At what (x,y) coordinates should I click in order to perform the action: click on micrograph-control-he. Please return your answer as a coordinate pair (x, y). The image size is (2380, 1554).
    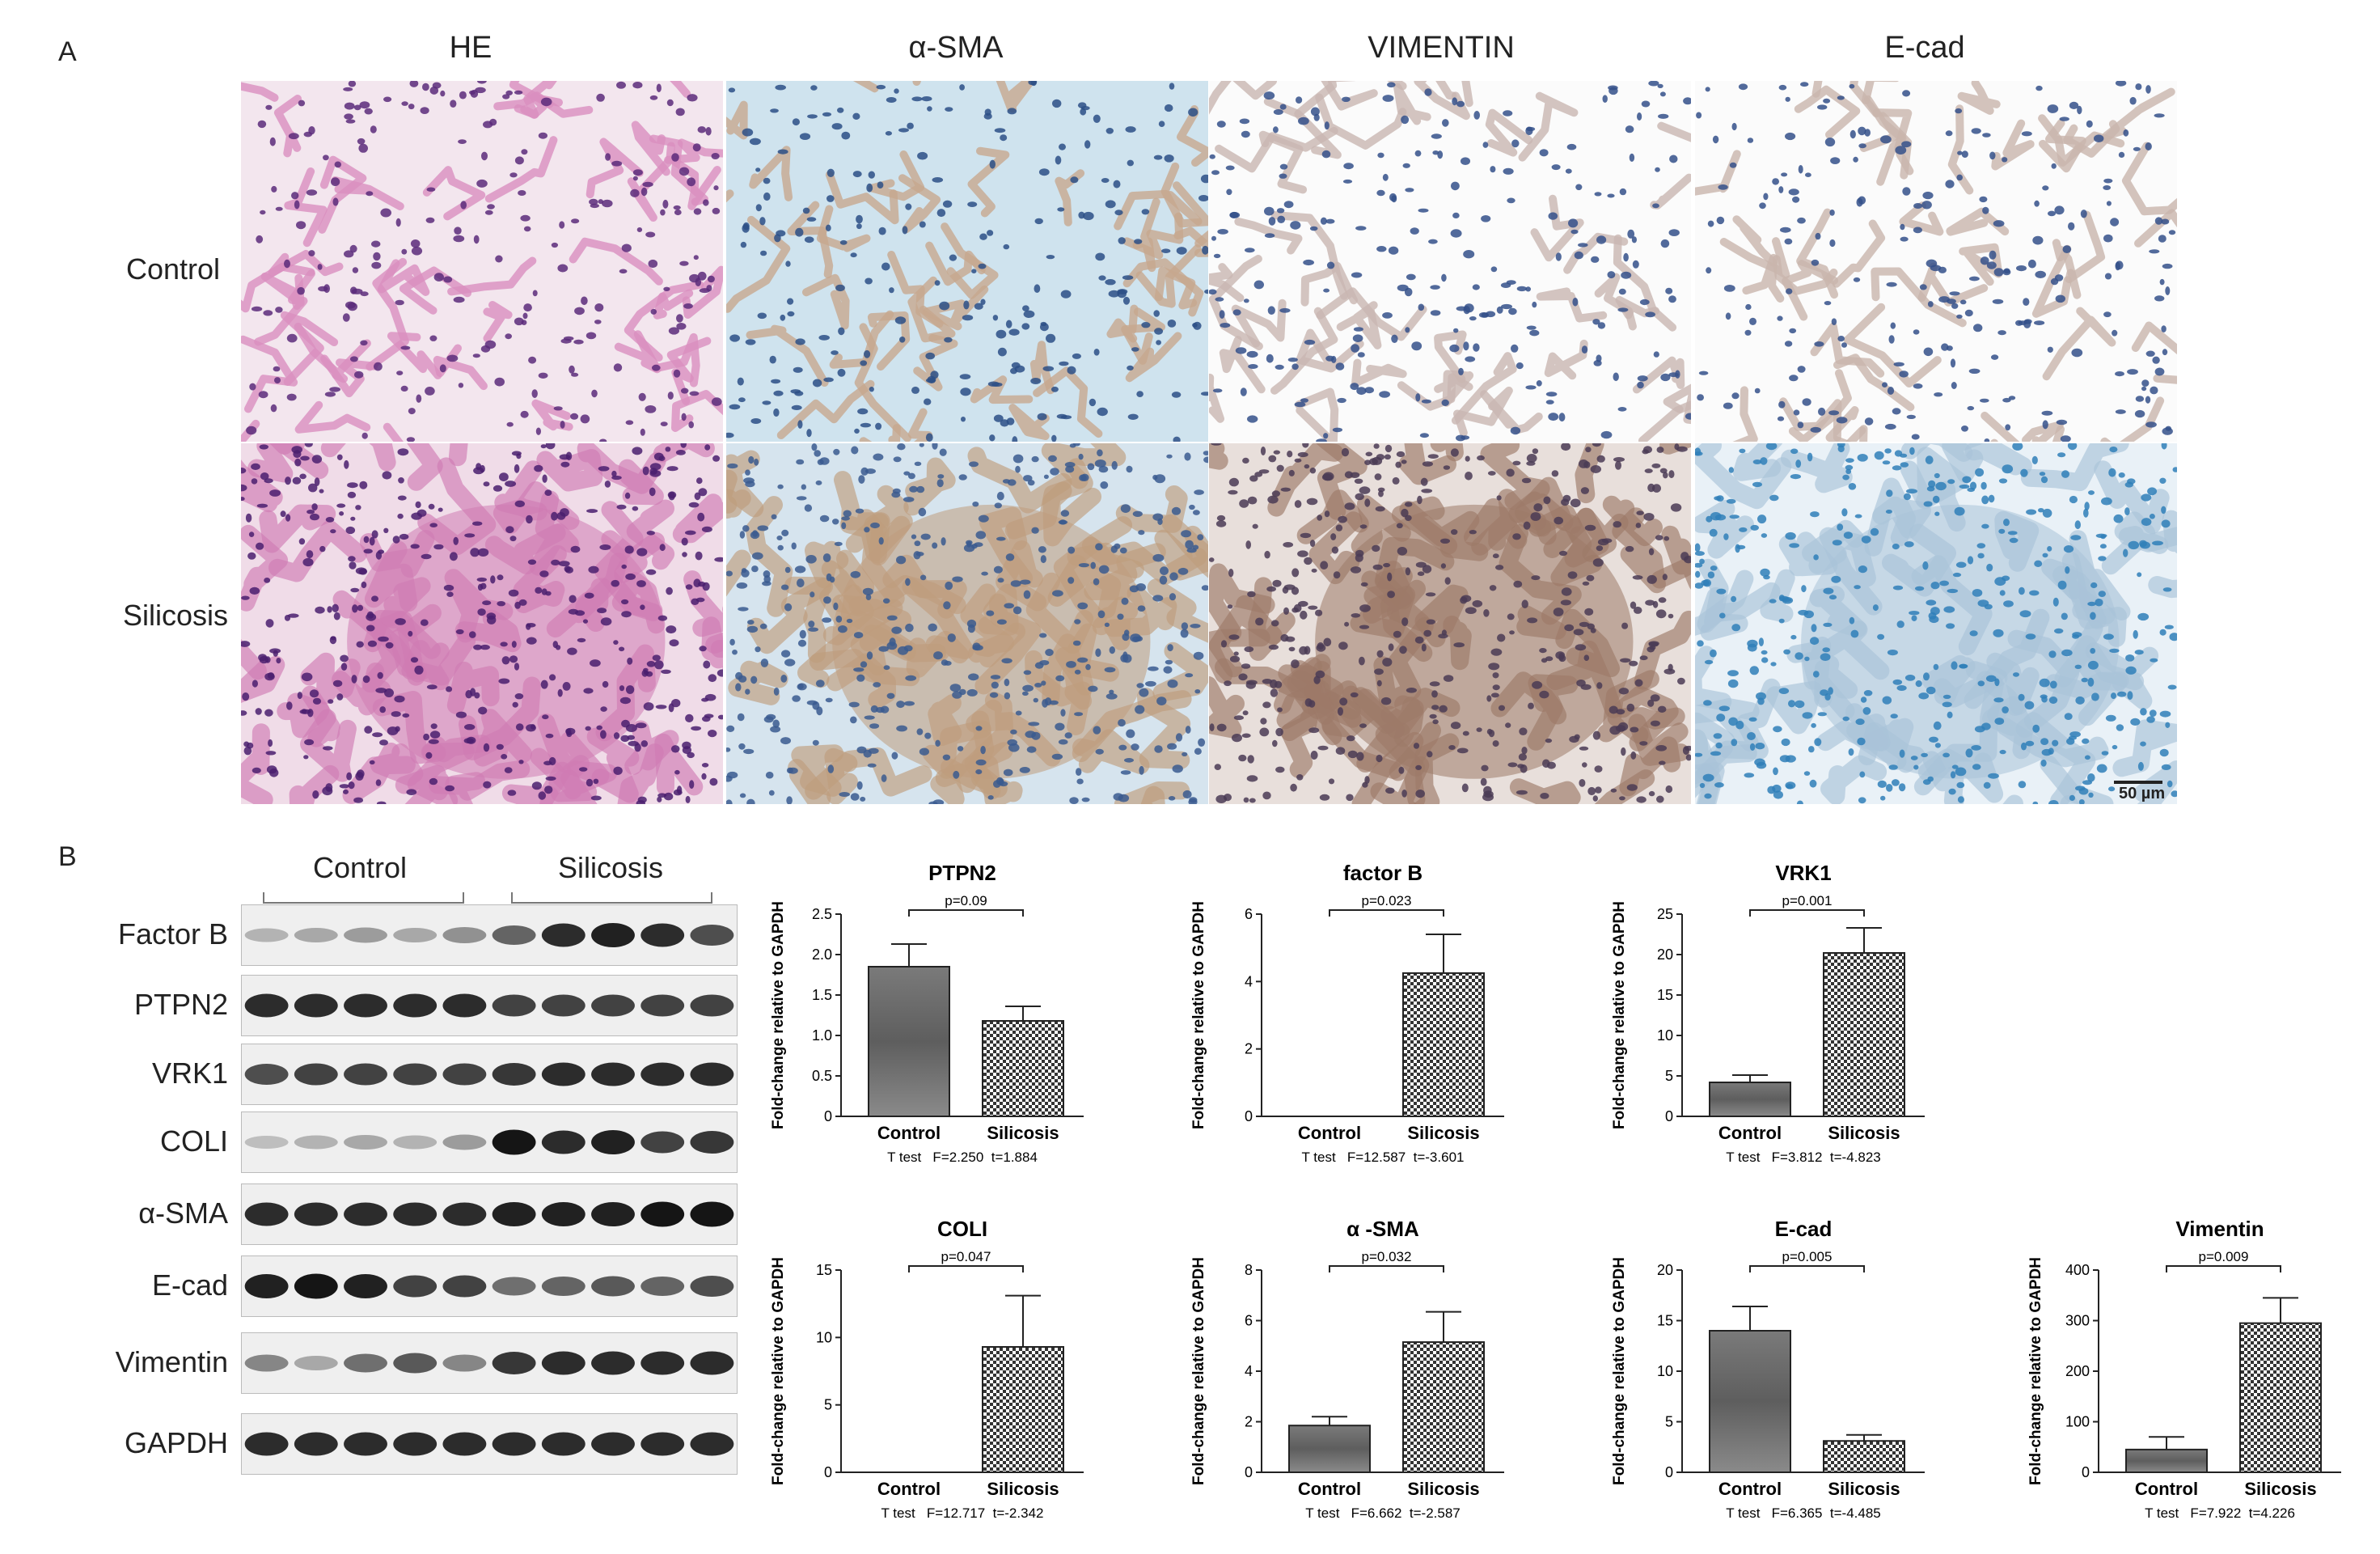
    Looking at the image, I should click on (482, 261).